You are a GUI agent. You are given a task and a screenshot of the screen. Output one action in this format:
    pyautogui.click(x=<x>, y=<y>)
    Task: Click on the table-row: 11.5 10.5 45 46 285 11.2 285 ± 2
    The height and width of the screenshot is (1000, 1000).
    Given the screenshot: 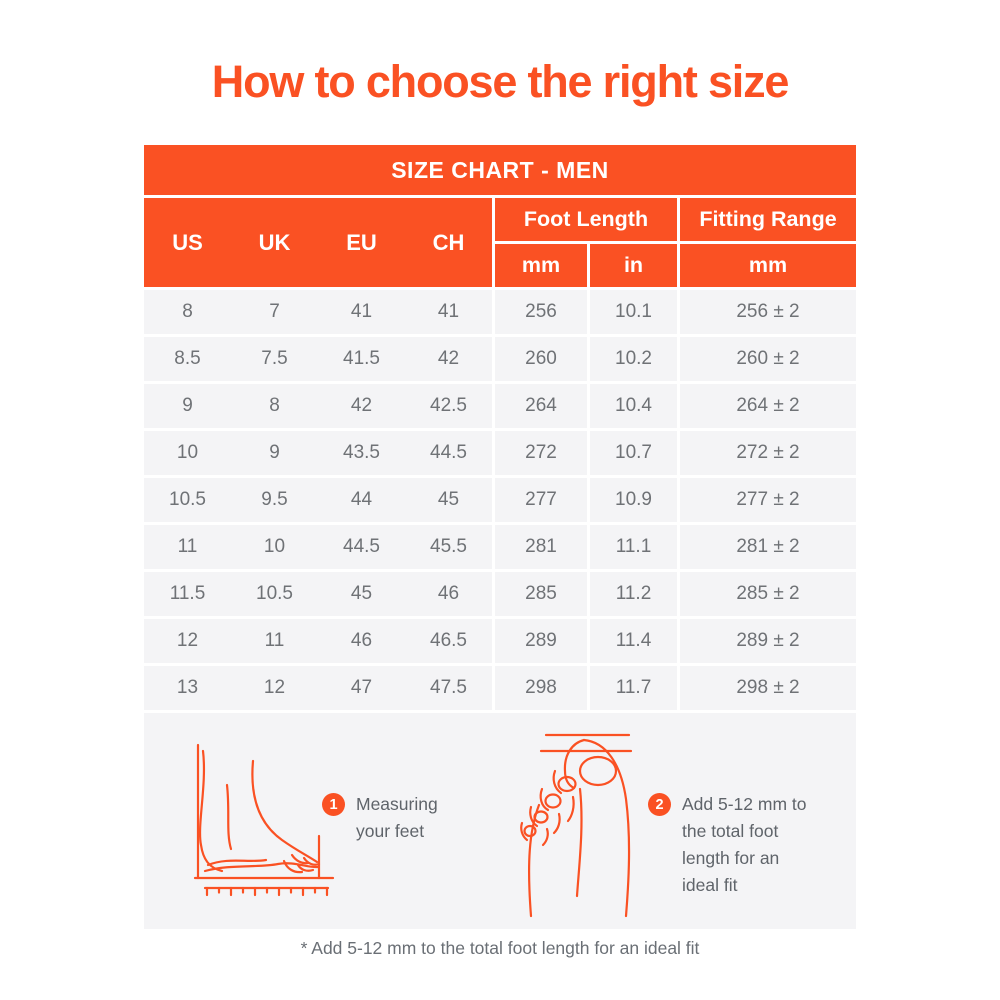 What is the action you would take?
    pyautogui.click(x=500, y=594)
    